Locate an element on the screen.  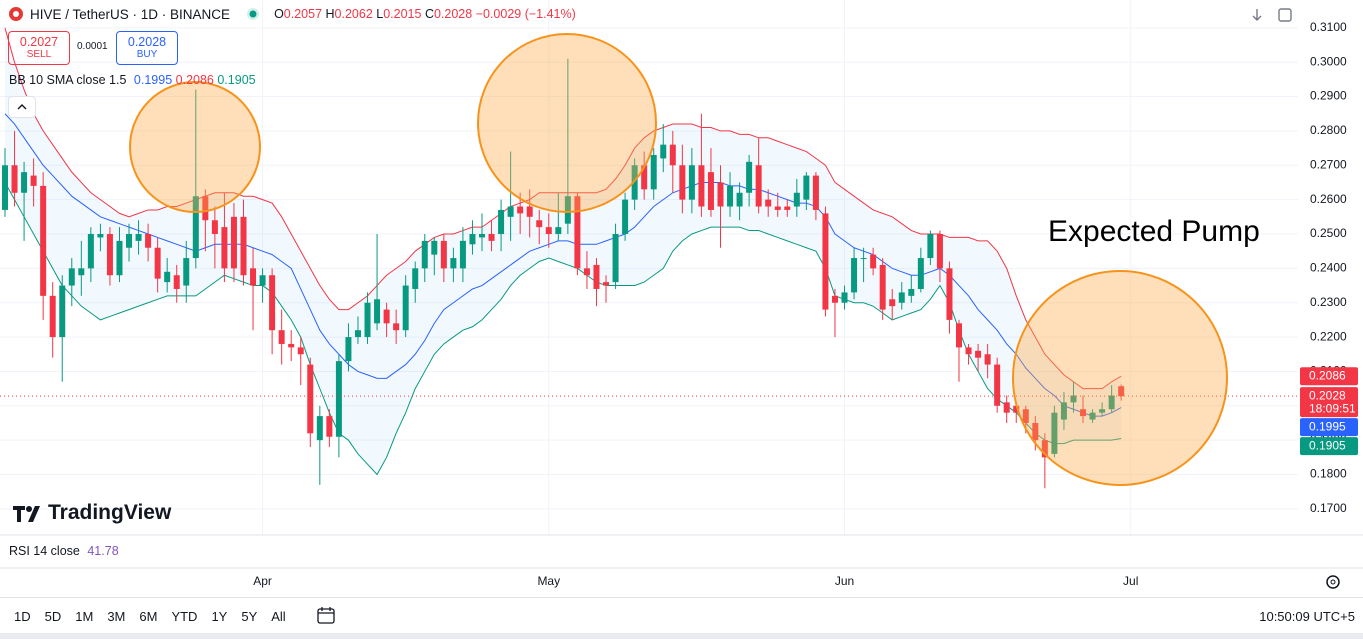
price-label: 0.1995 is located at coordinates (1327, 426).